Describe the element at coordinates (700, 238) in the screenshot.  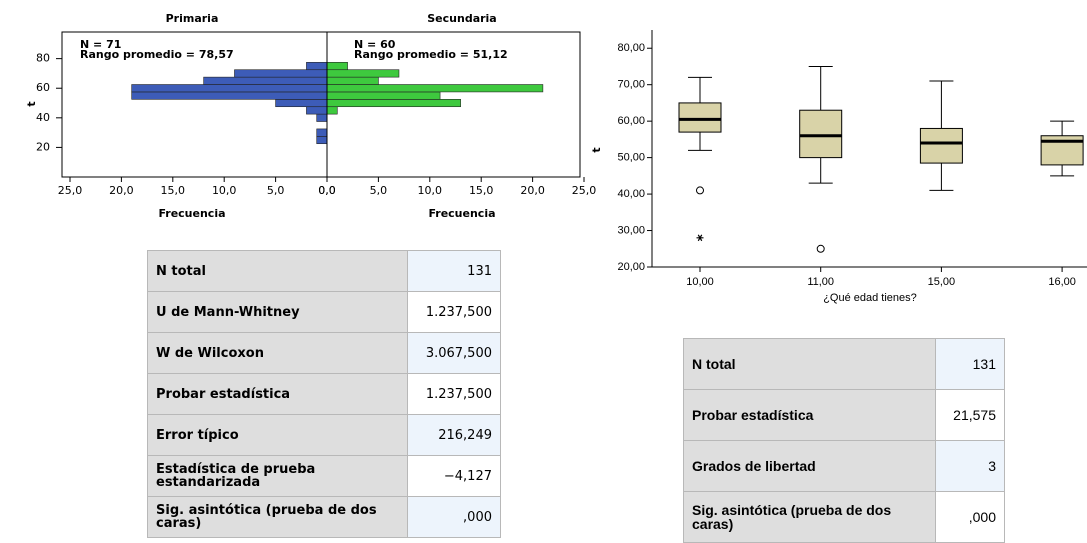
I see `extreme` at that location.